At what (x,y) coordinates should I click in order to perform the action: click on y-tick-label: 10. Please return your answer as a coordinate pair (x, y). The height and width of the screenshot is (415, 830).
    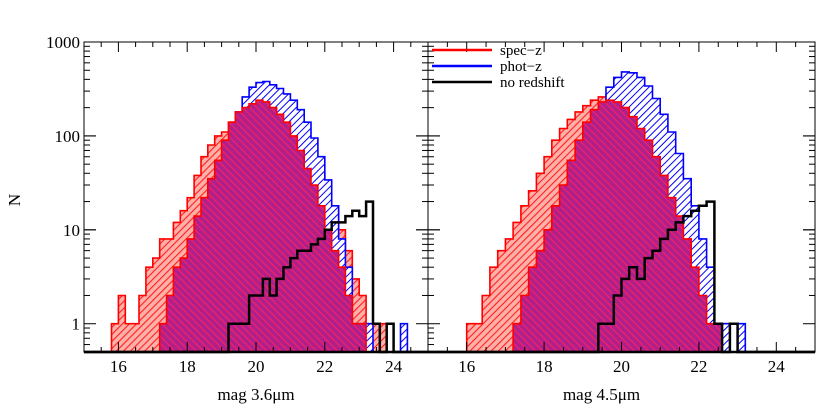
    Looking at the image, I should click on (71, 230).